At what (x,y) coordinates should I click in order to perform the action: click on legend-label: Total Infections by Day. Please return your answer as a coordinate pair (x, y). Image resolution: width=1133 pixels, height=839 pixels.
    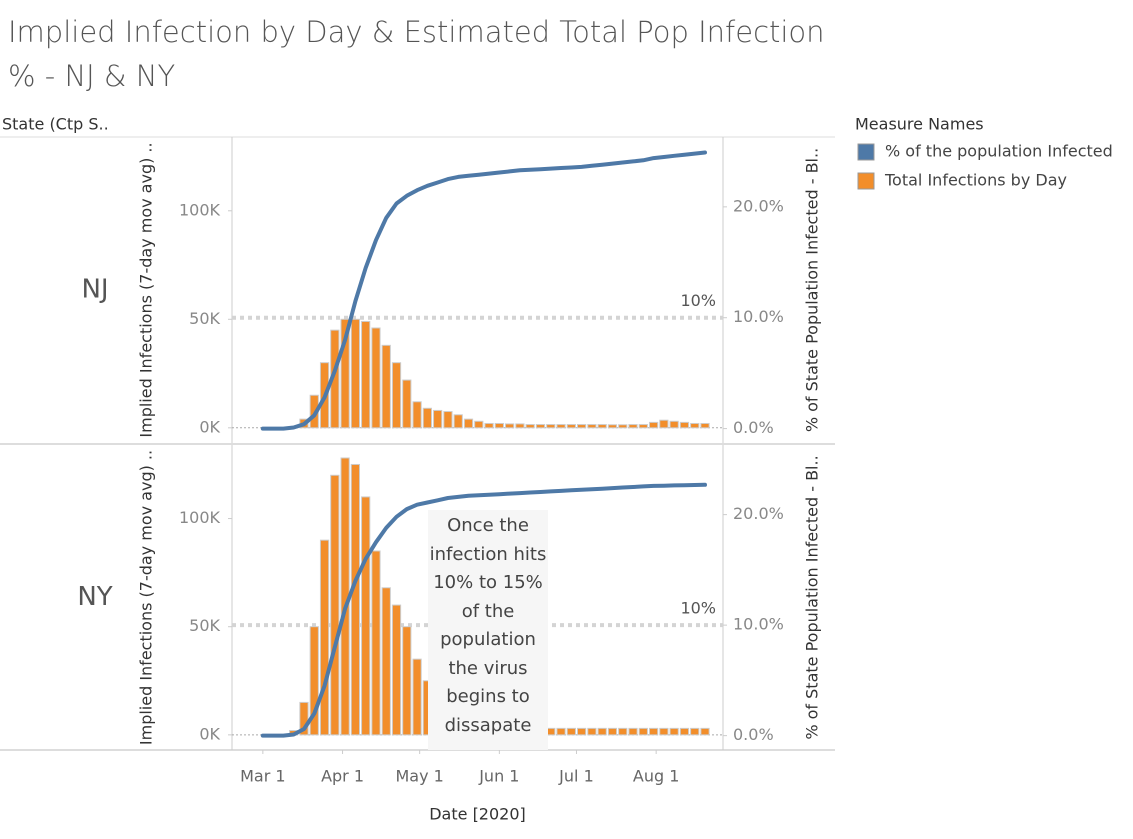
    Looking at the image, I should click on (975, 180).